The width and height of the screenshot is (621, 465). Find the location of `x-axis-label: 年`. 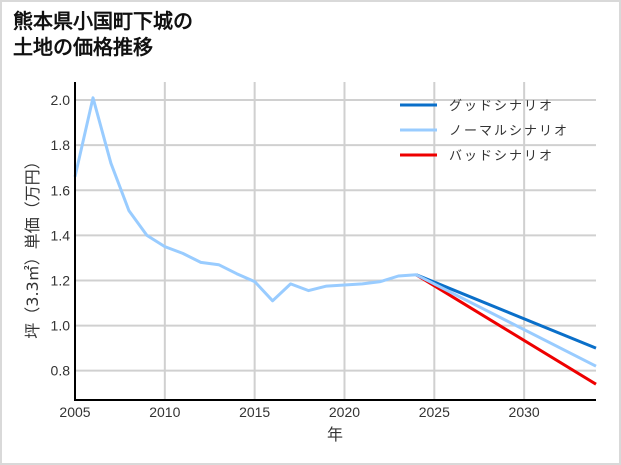

x-axis-label: 年 is located at coordinates (335, 434).